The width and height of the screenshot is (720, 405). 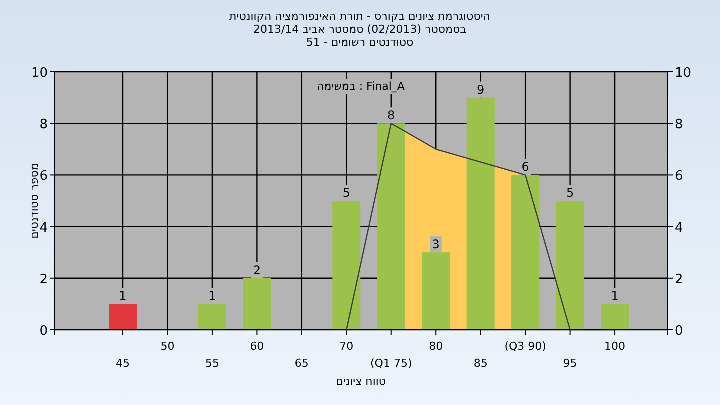 What do you see at coordinates (679, 280) in the screenshot?
I see `y2-tick-label: 2` at bounding box center [679, 280].